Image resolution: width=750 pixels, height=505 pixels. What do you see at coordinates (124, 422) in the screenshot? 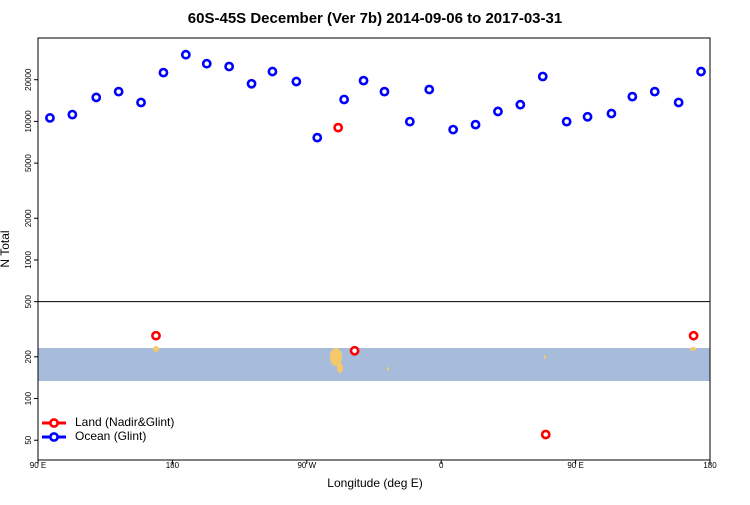
I see `legend-label: Land (Nadir&Glint)` at bounding box center [124, 422].